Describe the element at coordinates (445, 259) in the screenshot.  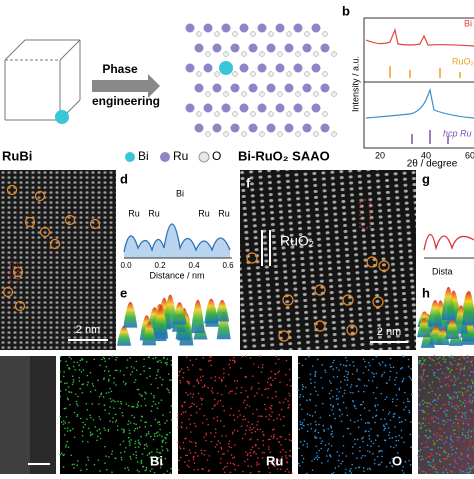
I see `panel-gh: g Dista h` at that location.